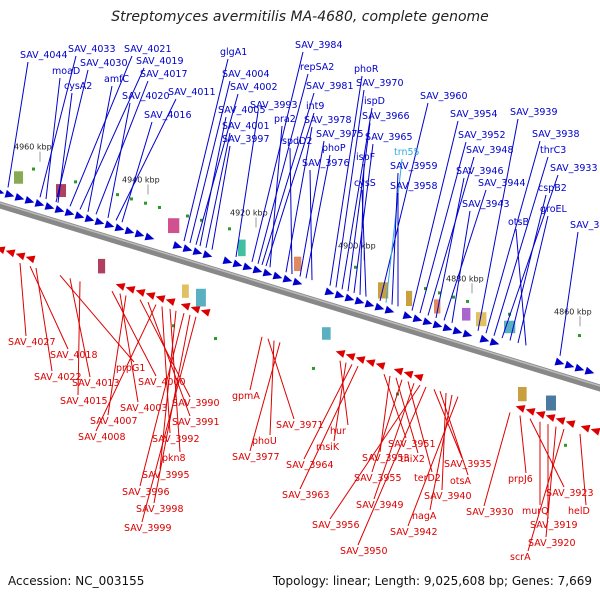  What do you see at coordinates (254, 87) in the screenshot?
I see `forward-gene-label: SAV_4002` at bounding box center [254, 87].